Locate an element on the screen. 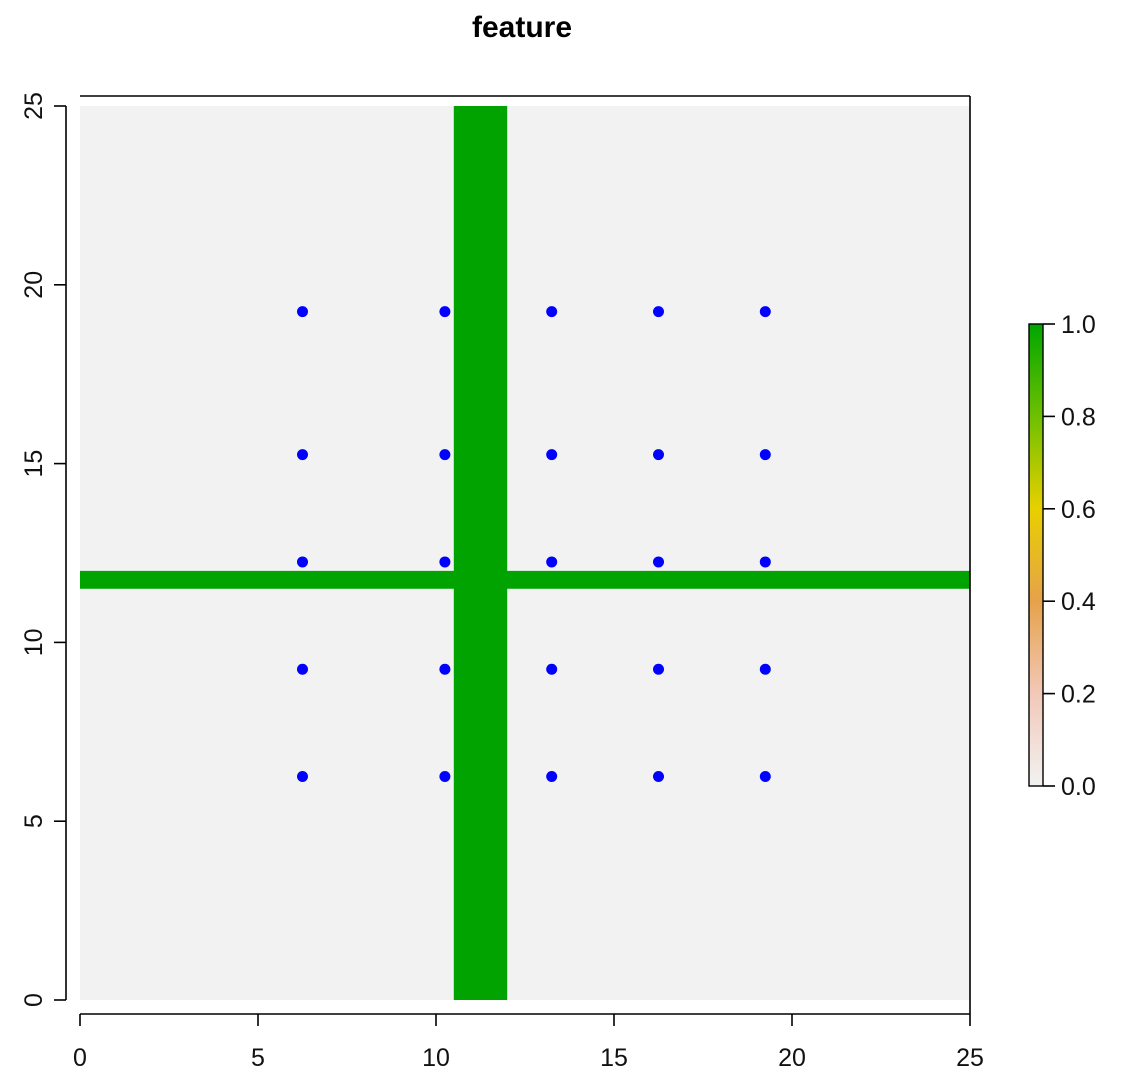  x-tick-label: 0 is located at coordinates (80, 1058).